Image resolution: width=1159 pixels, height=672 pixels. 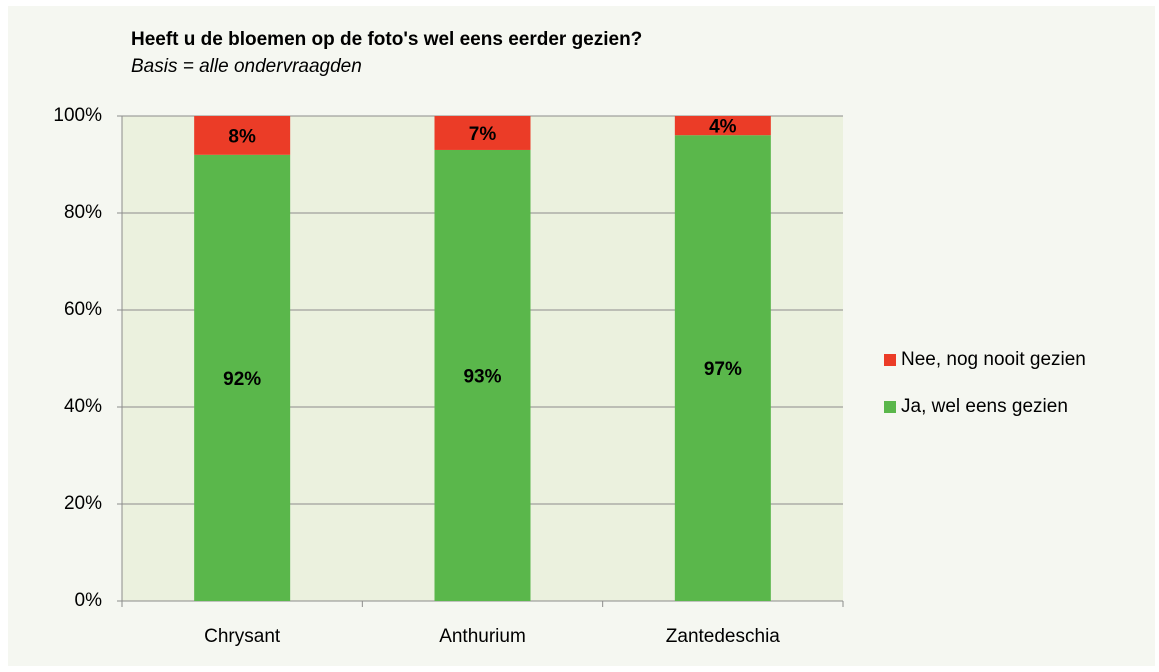 I want to click on x-tick-label: Zantedeschia, so click(x=723, y=636).